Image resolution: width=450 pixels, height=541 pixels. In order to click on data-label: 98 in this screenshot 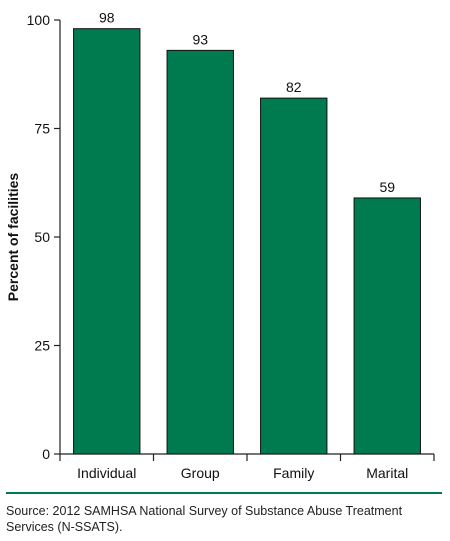, I will do `click(107, 18)`.